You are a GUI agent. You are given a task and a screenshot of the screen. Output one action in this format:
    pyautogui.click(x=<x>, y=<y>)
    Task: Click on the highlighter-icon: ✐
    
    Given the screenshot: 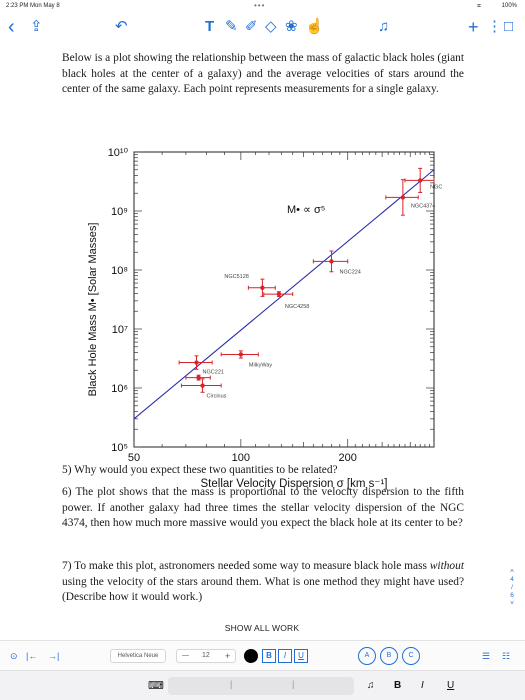 What is the action you would take?
    pyautogui.click(x=251, y=26)
    